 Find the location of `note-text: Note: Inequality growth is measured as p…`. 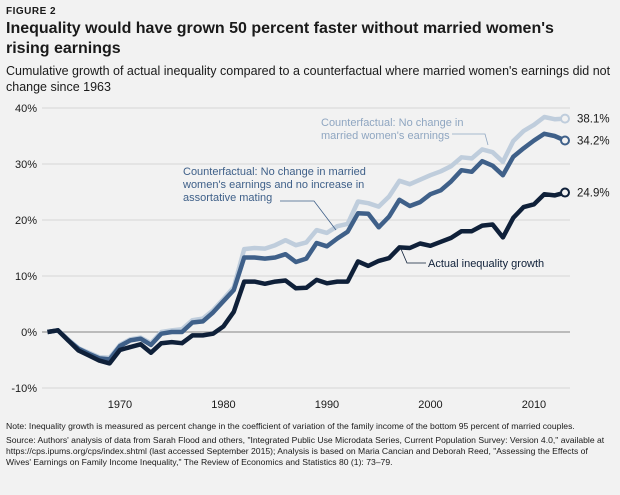

note-text: Note: Inequality growth is measured as p… is located at coordinates (290, 426).